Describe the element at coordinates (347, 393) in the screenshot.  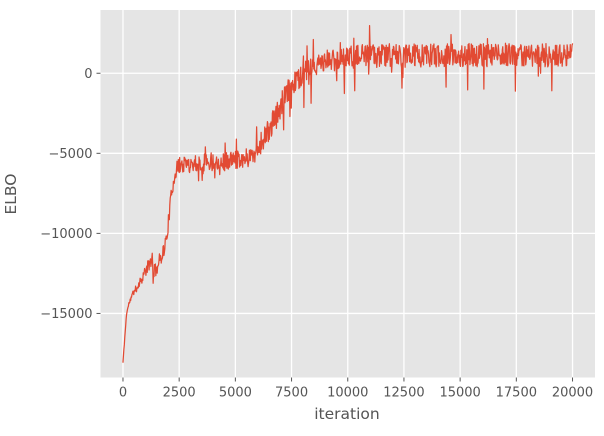
I see `x-tick-label: 10000` at that location.